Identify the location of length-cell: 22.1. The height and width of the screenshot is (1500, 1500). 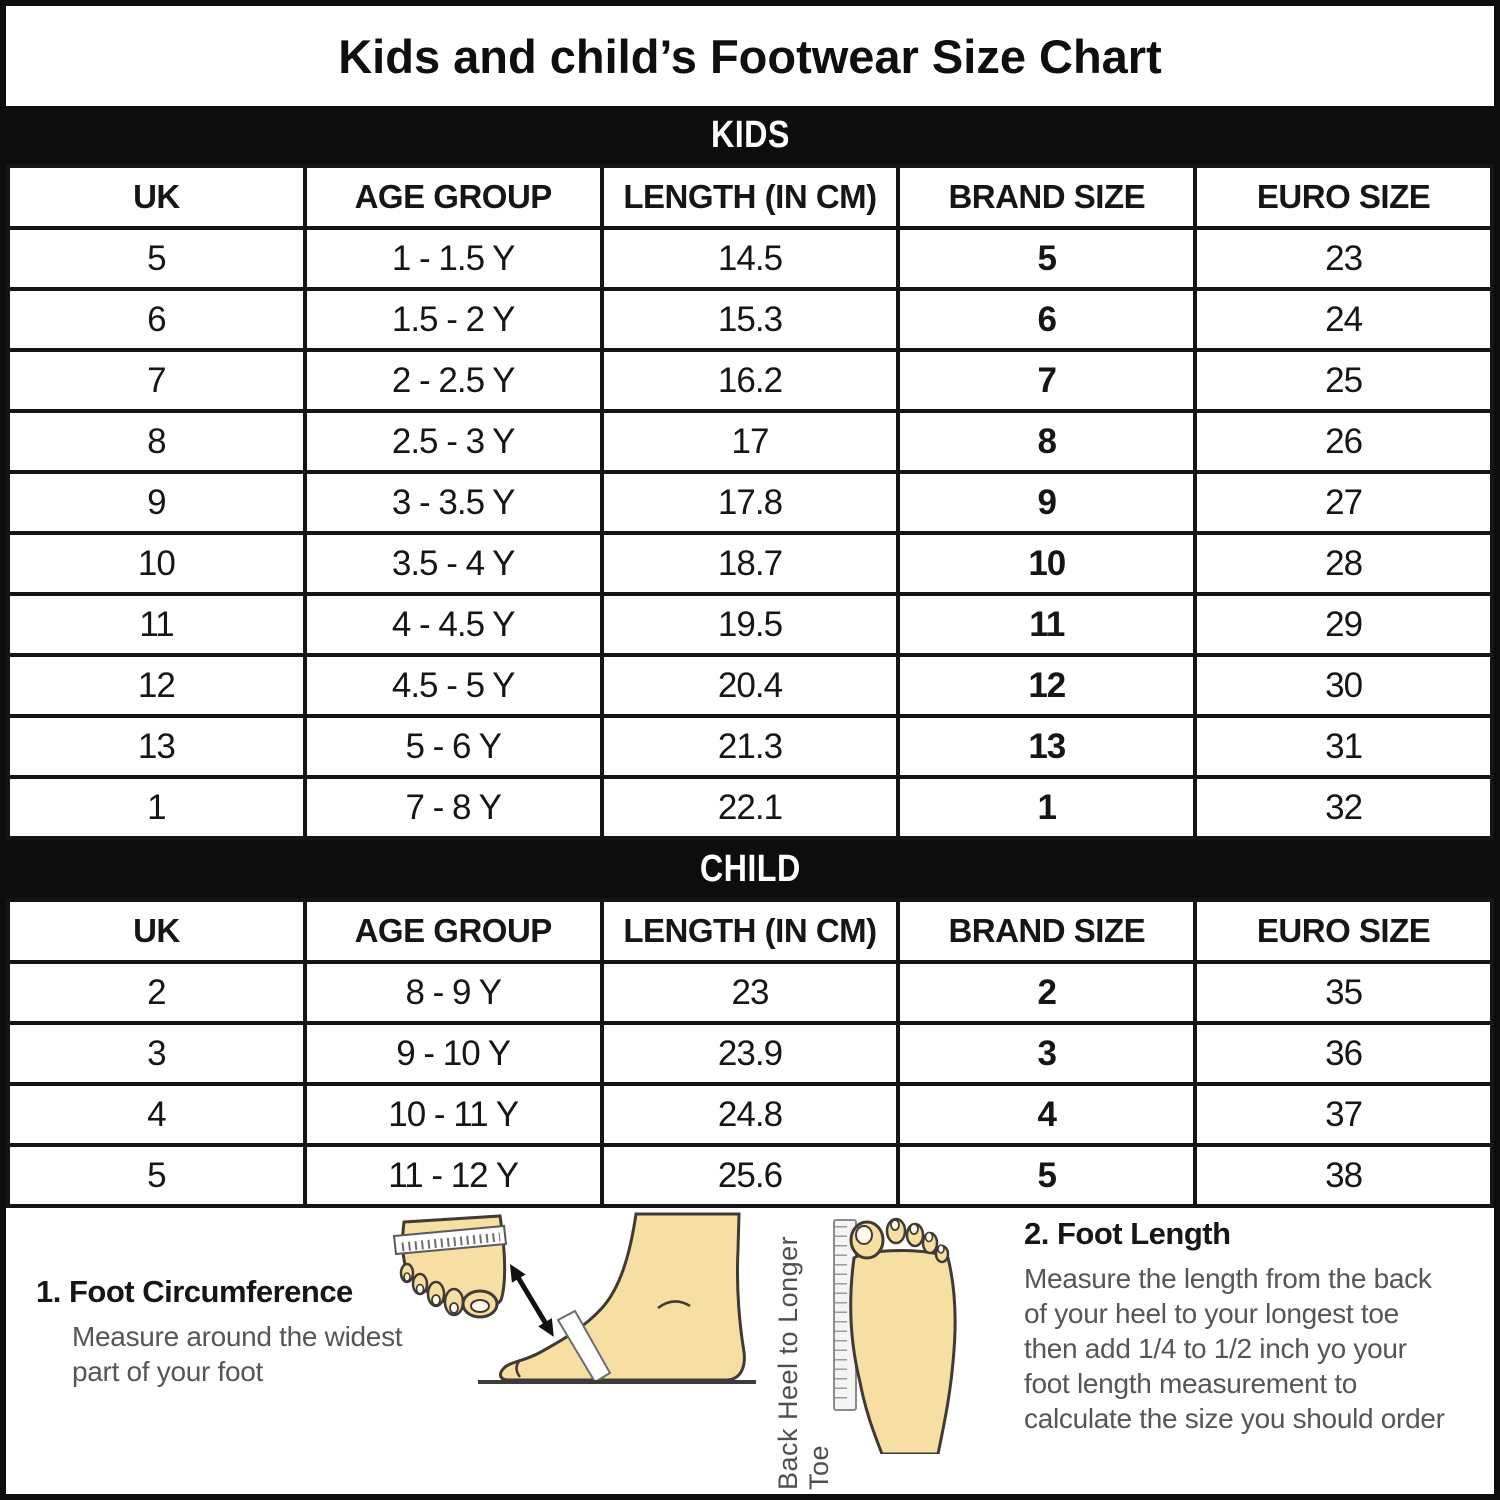
(750, 807).